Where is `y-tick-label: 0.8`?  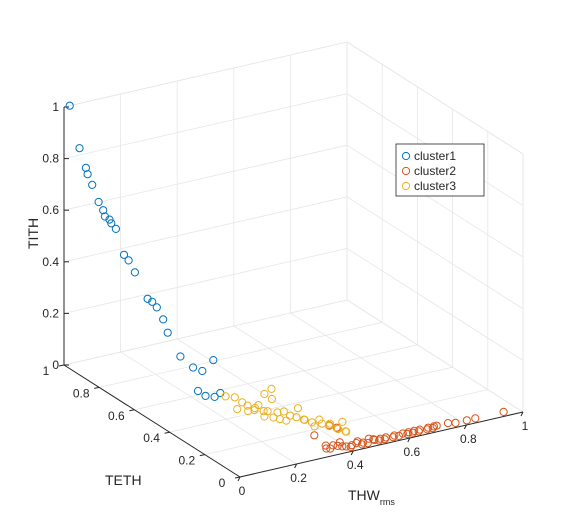
y-tick-label: 0.8 is located at coordinates (81, 393).